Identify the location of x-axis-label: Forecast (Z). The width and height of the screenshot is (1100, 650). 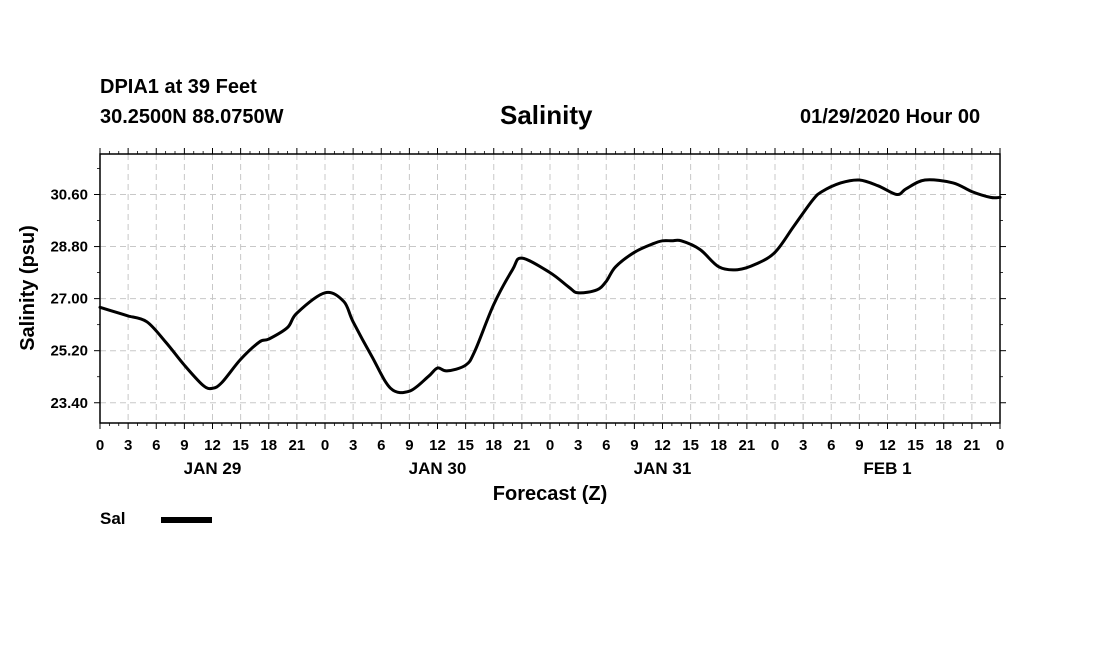
(550, 494).